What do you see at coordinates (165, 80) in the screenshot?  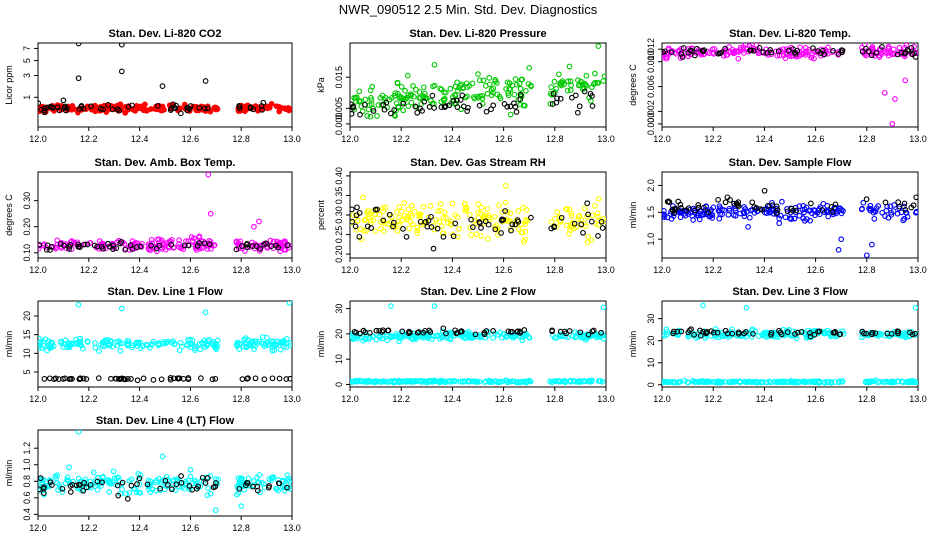 I see `data-points` at bounding box center [165, 80].